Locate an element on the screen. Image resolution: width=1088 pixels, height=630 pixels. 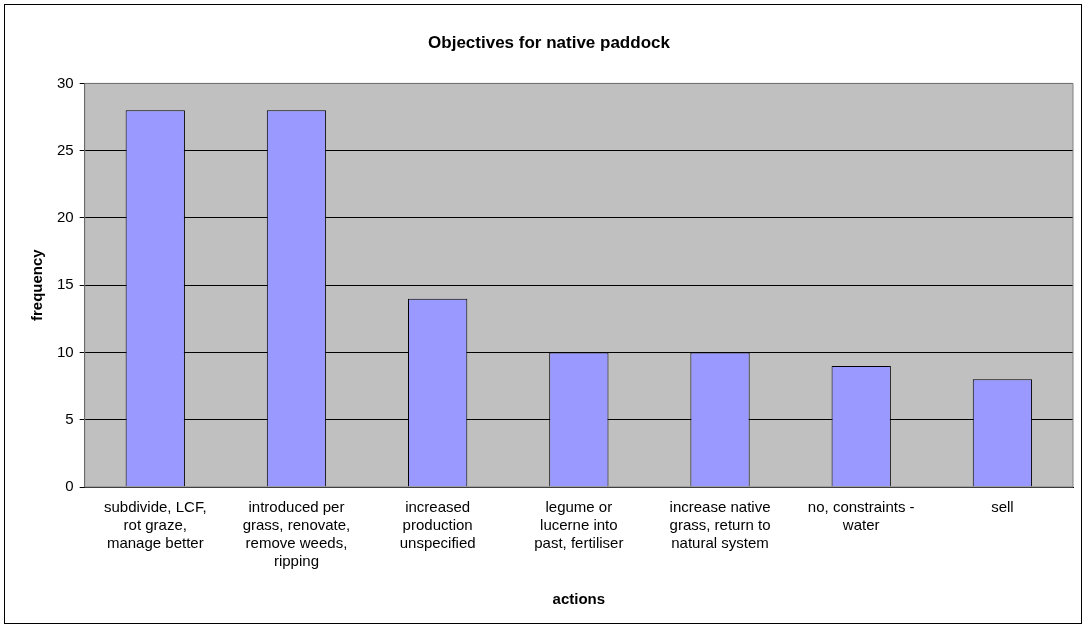
chart-title: Objectives for native paddock is located at coordinates (549, 42).